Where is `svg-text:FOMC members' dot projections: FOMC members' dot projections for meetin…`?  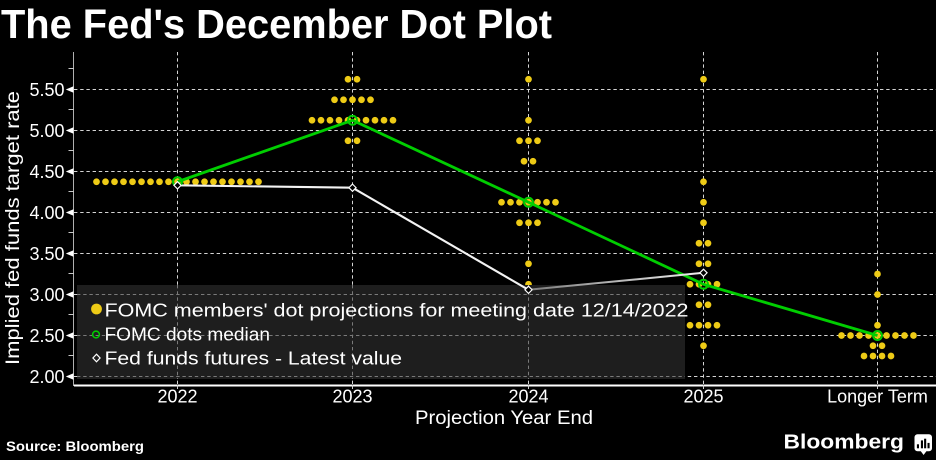
svg-text:FOMC members' dot projections: FOMC members' dot projections for meetin… is located at coordinates (397, 310).